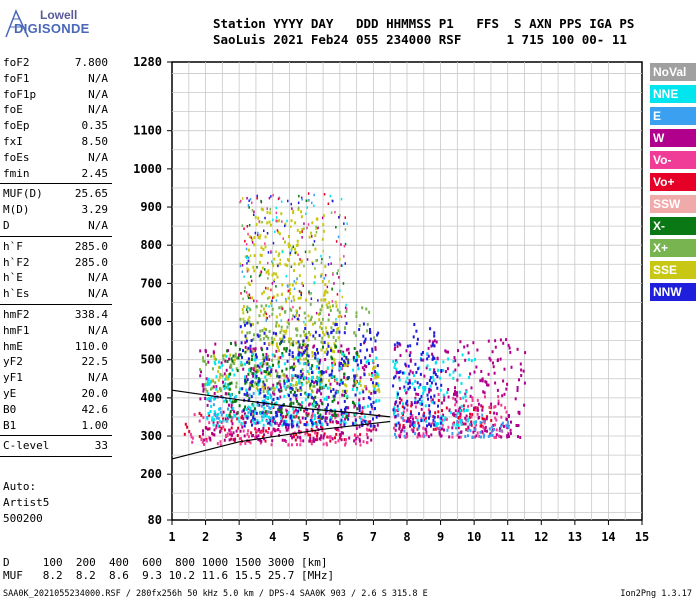  I want to click on legend-item-noval: NoVal, so click(673, 72).